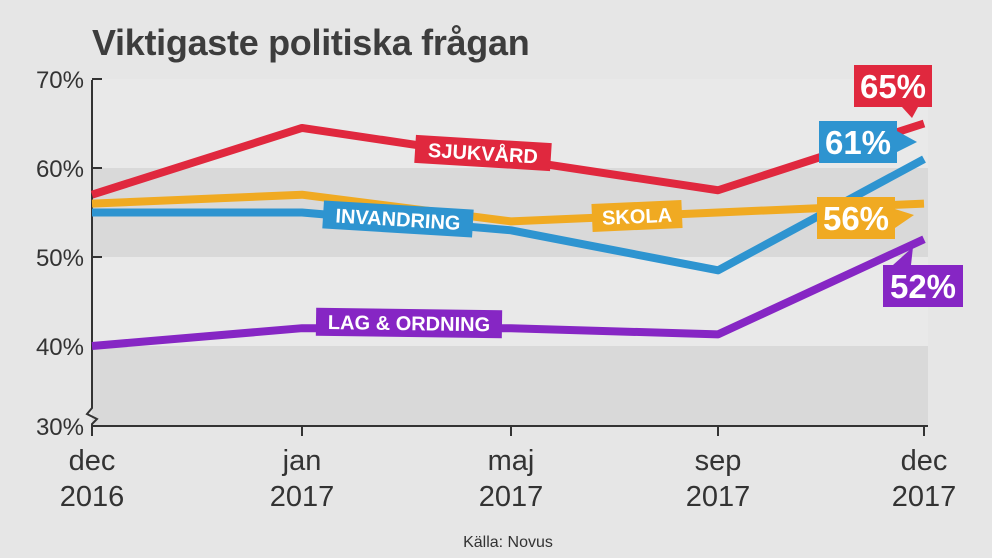 The width and height of the screenshot is (992, 558). What do you see at coordinates (92, 253) in the screenshot?
I see `y-axis-line` at bounding box center [92, 253].